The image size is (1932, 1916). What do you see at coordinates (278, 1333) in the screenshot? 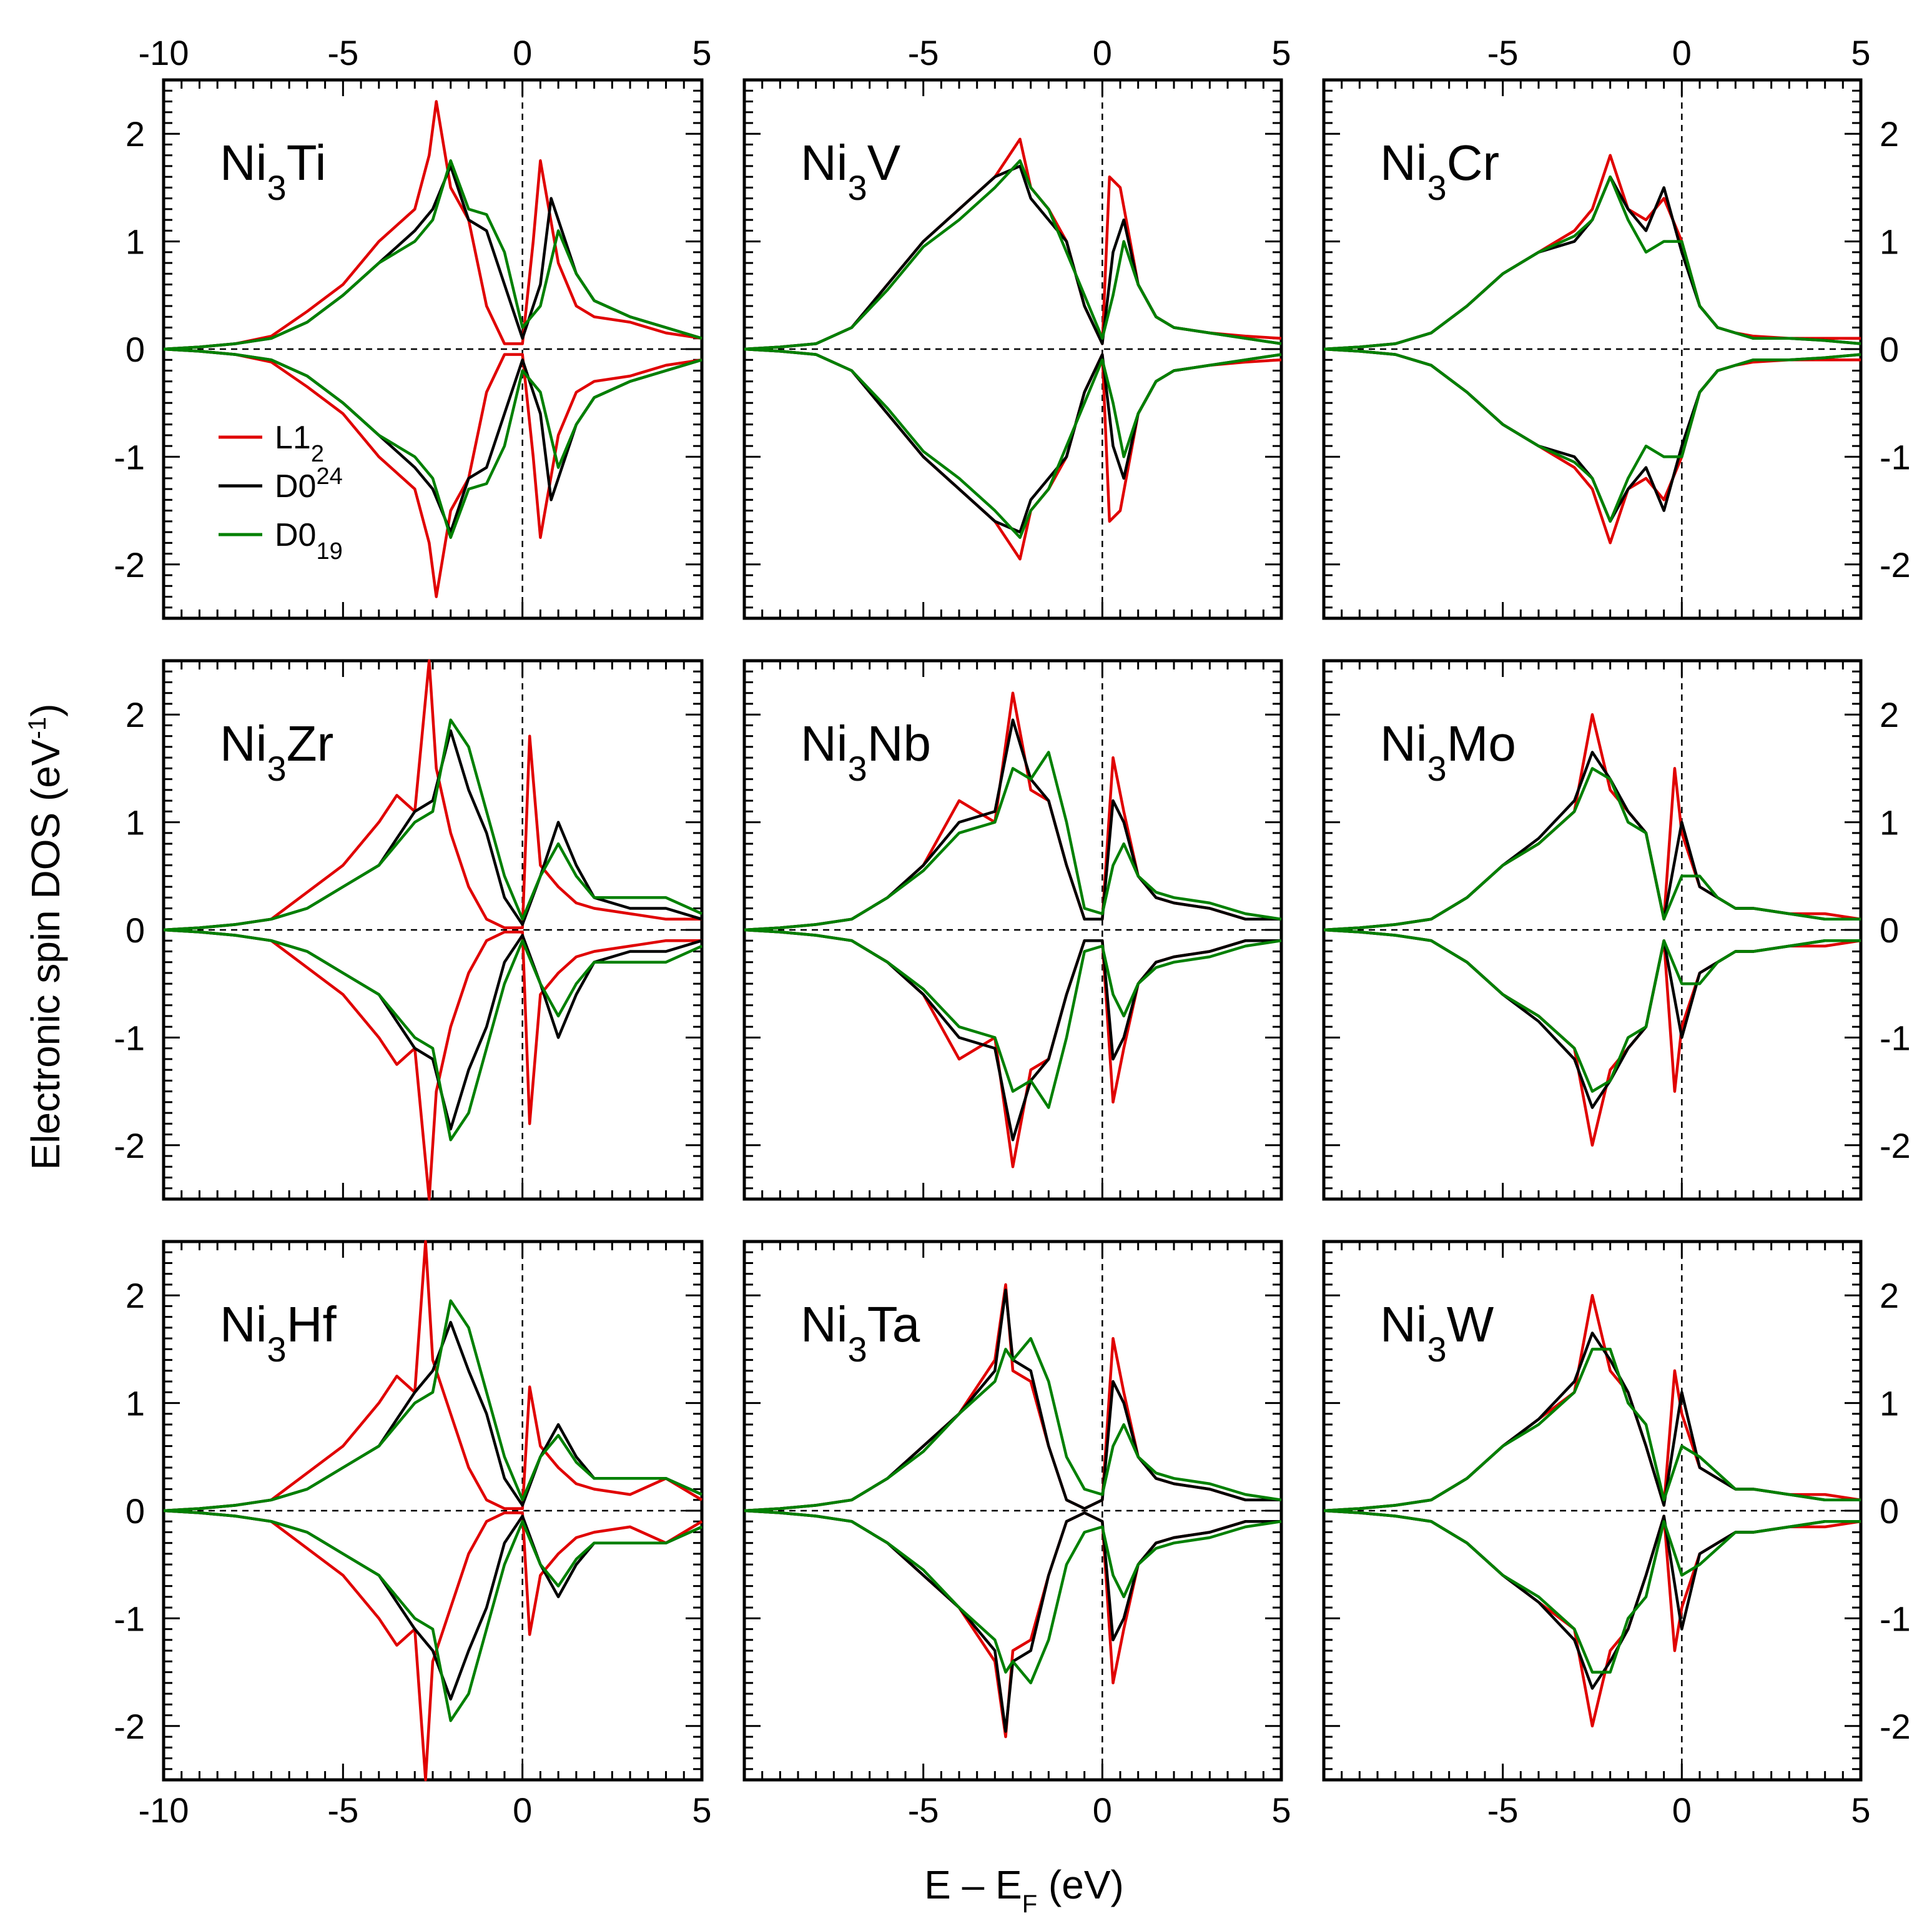
I see `panel-title: Ni3Hf` at bounding box center [278, 1333].